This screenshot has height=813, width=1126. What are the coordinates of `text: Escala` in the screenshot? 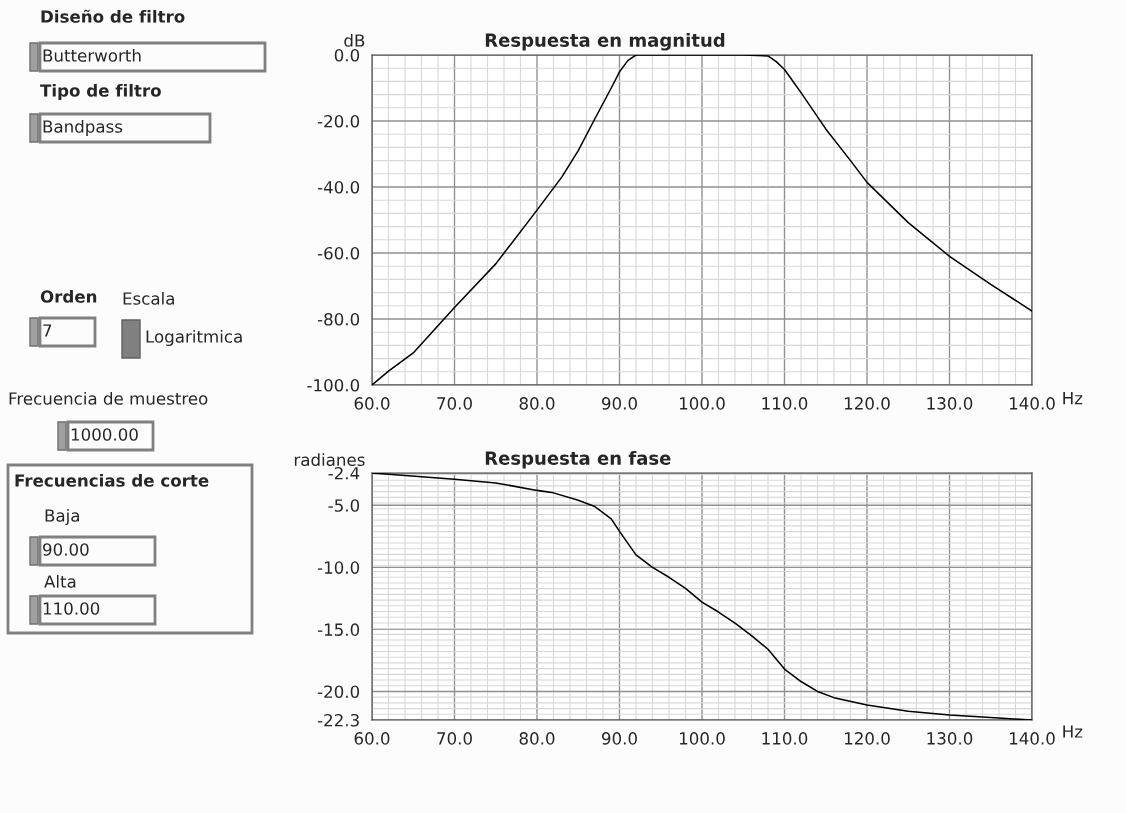 It's located at (148, 298).